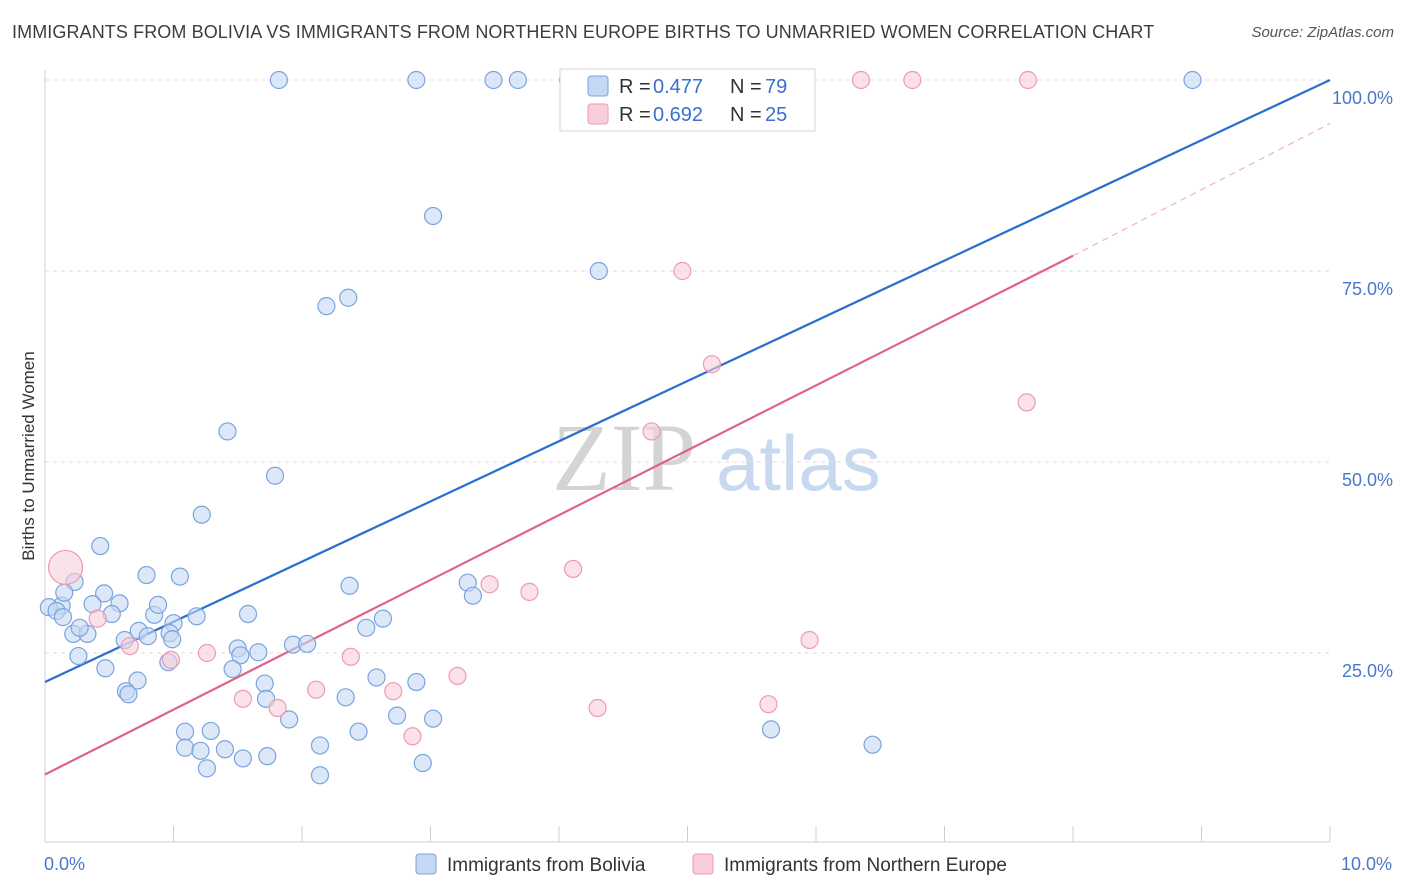  What do you see at coordinates (598, 86) in the screenshot?
I see `legend-swatch-bolivia` at bounding box center [598, 86].